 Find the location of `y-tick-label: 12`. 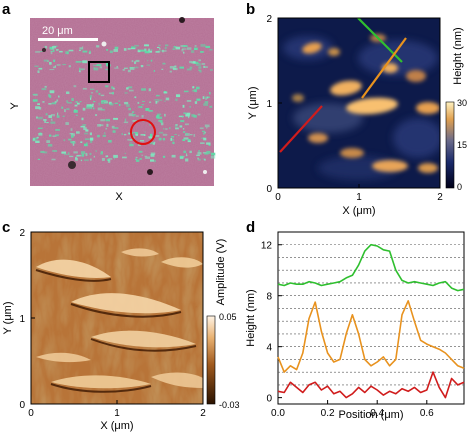

y-tick-label: 12 is located at coordinates (267, 246).